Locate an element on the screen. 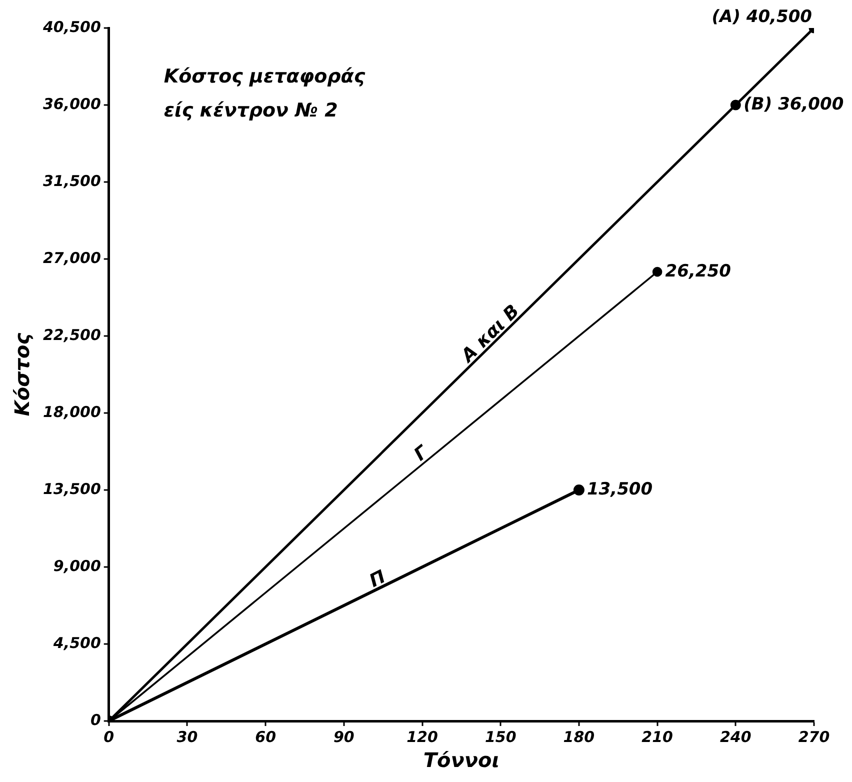  annotation: (B) 36,000 is located at coordinates (794, 104).